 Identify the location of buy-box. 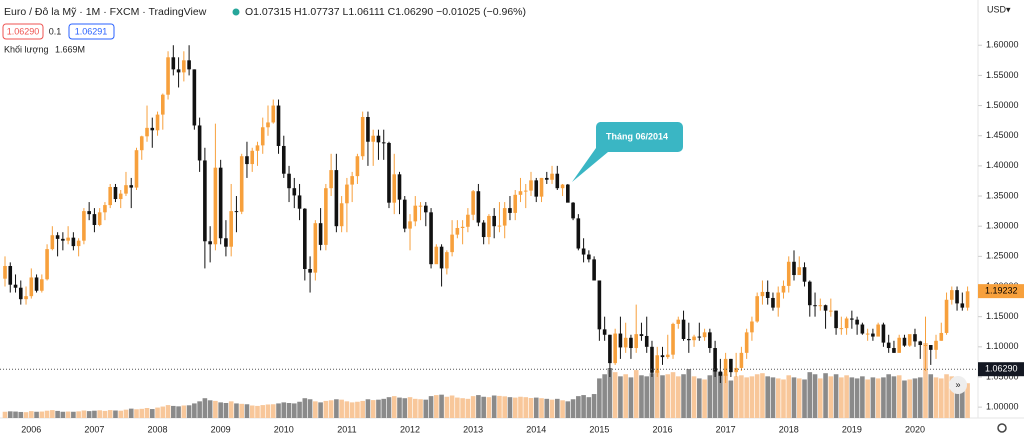
(91, 31).